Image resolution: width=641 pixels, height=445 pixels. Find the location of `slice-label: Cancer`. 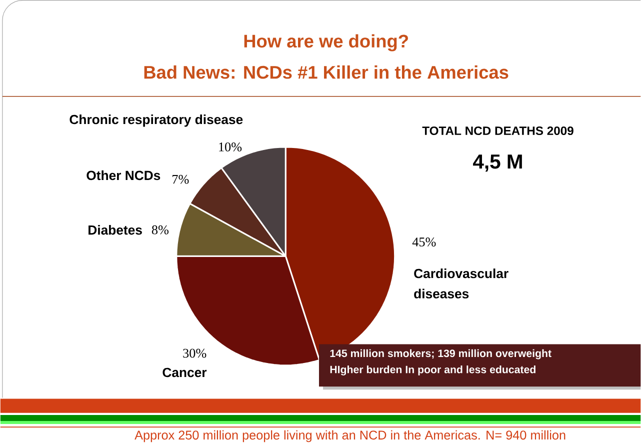

slice-label: Cancer is located at coordinates (184, 372).